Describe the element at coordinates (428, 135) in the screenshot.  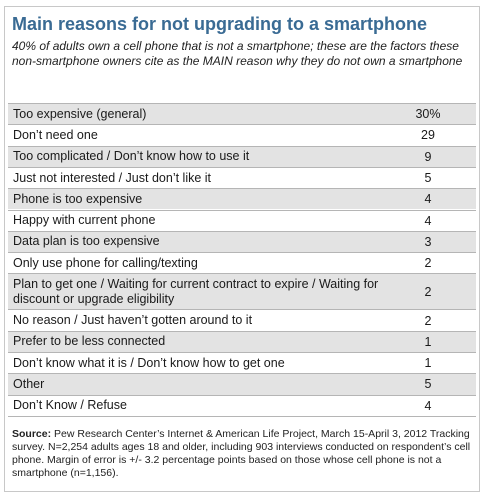
I see `row-value: 29` at that location.